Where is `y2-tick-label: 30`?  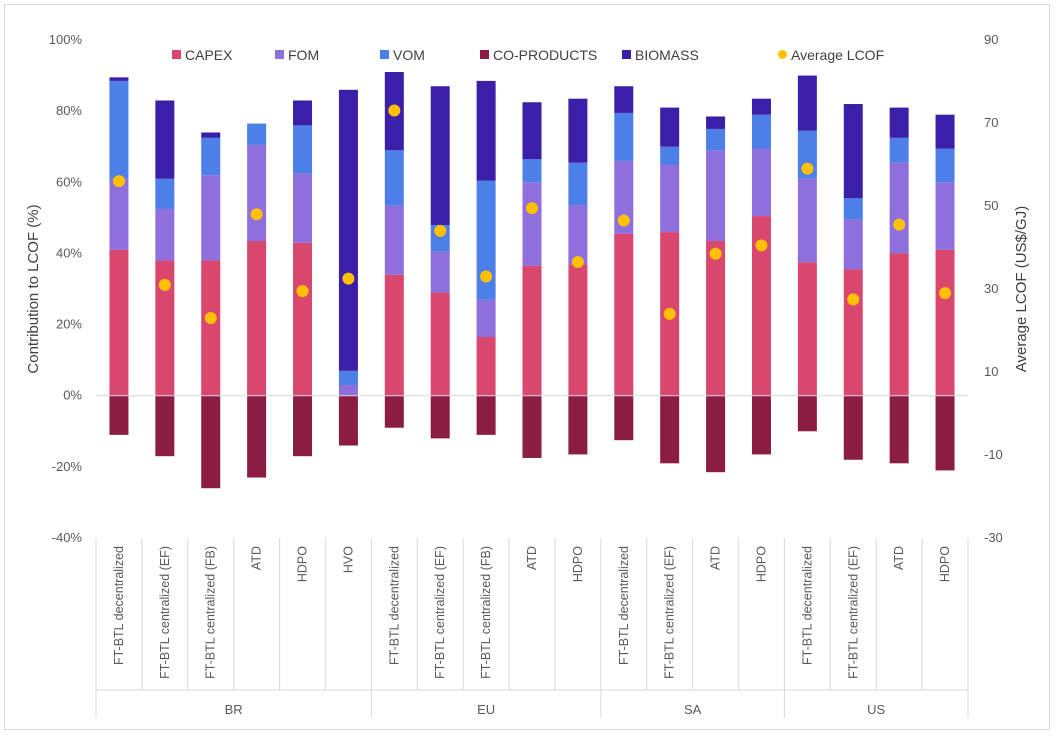 y2-tick-label: 30 is located at coordinates (991, 288).